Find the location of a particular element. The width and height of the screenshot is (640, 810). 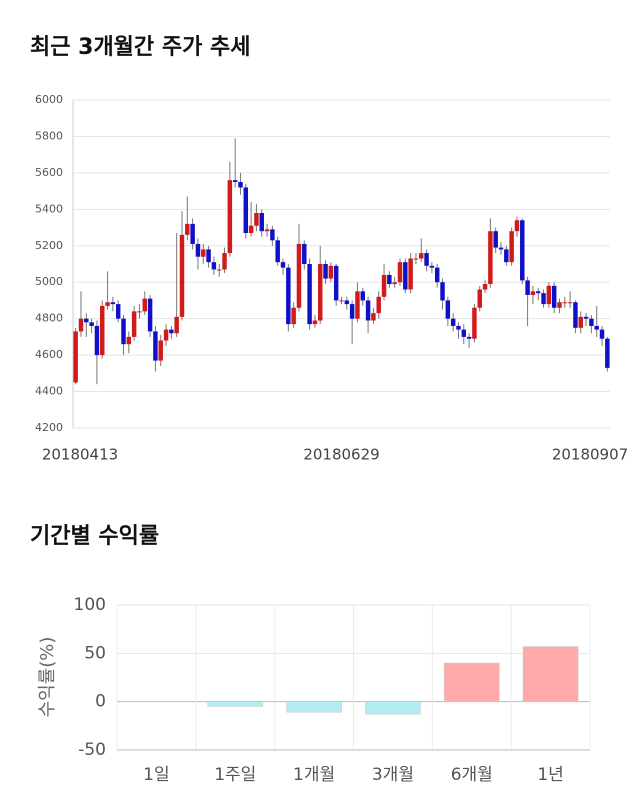

y-tick-label: 5000 is located at coordinates (49, 281).